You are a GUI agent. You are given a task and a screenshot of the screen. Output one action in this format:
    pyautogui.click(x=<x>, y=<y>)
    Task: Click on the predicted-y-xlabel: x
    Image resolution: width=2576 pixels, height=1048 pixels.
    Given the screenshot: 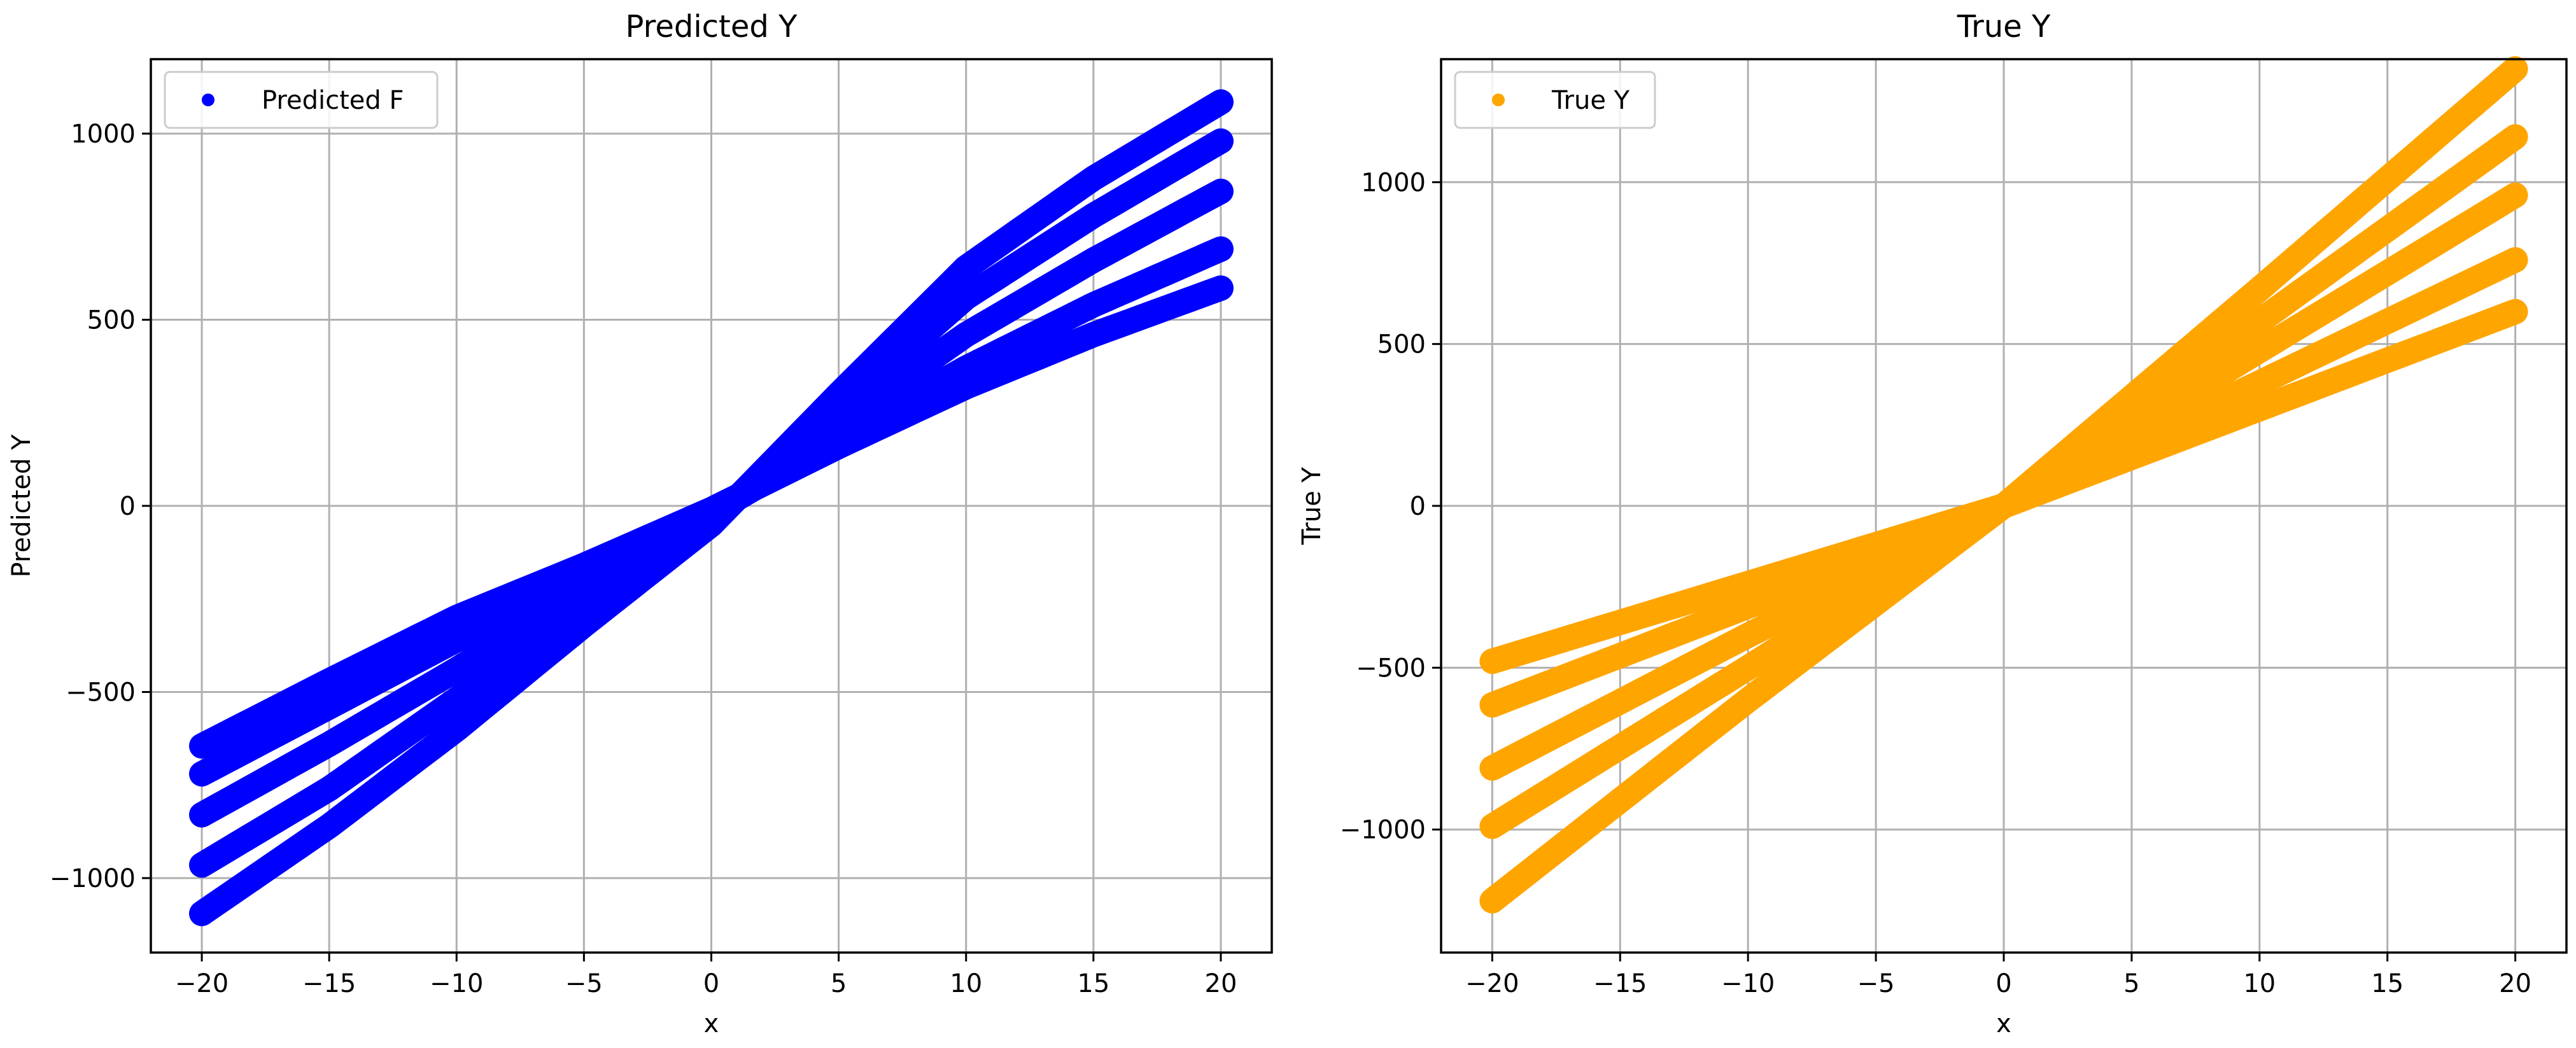 What is the action you would take?
    pyautogui.click(x=711, y=1023)
    